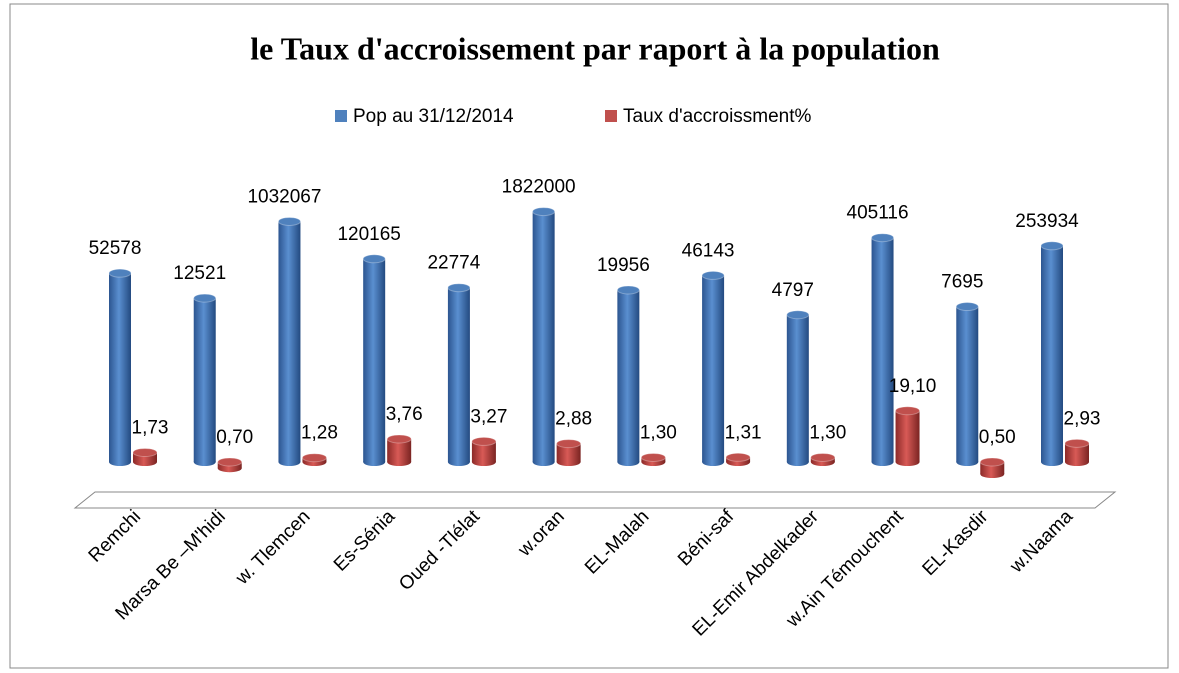  What do you see at coordinates (453, 263) in the screenshot?
I see `data-label: 22774` at bounding box center [453, 263].